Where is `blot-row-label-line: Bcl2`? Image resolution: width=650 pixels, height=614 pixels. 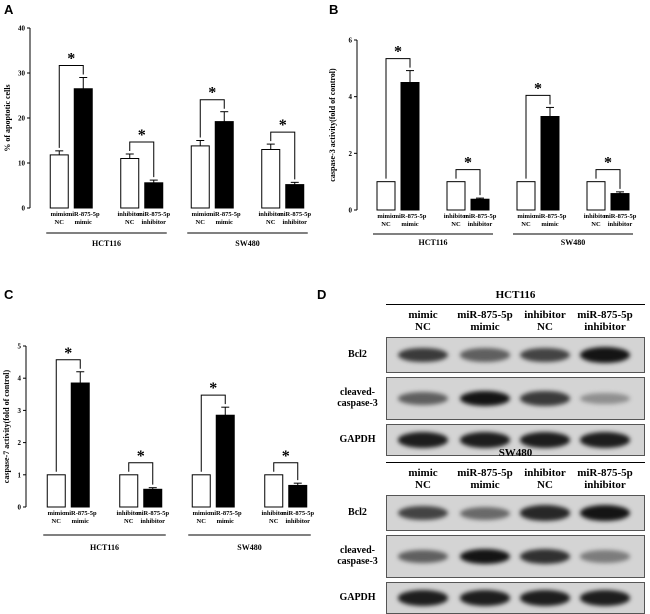 blot-row-label-line: Bcl2 is located at coordinates (357, 512).